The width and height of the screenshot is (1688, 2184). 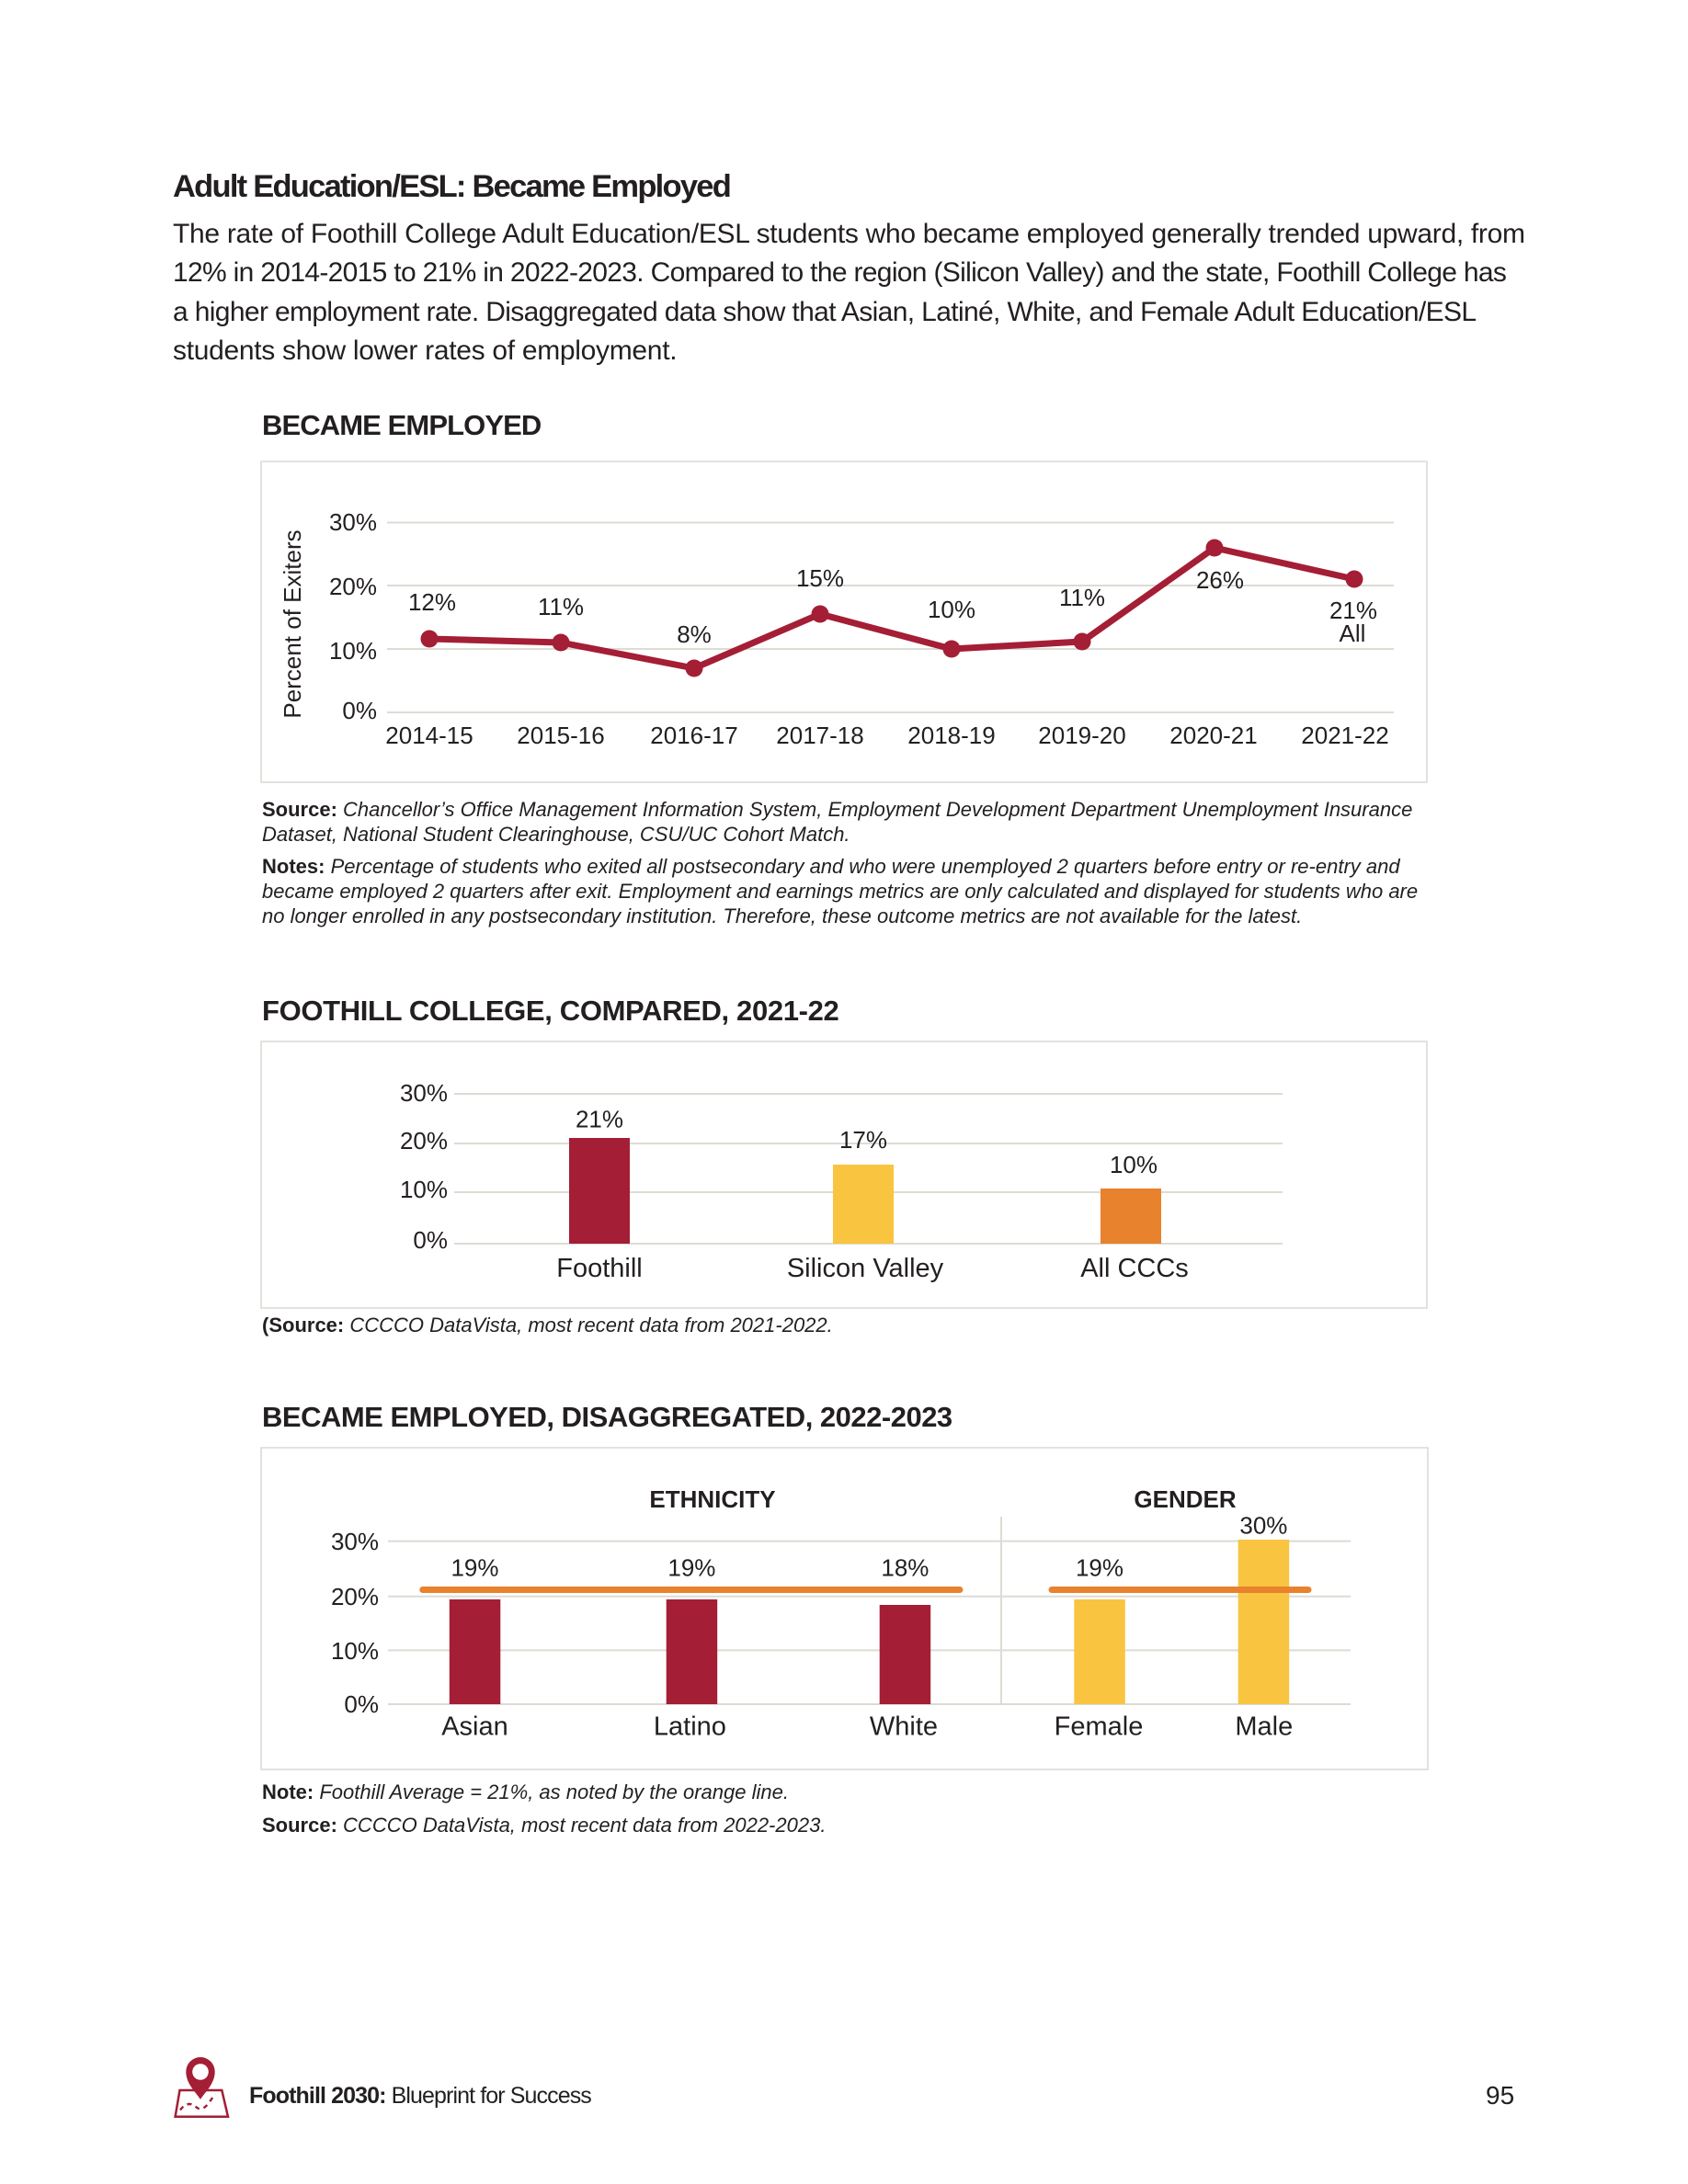 I want to click on svg-text: Foothill, so click(x=599, y=1268).